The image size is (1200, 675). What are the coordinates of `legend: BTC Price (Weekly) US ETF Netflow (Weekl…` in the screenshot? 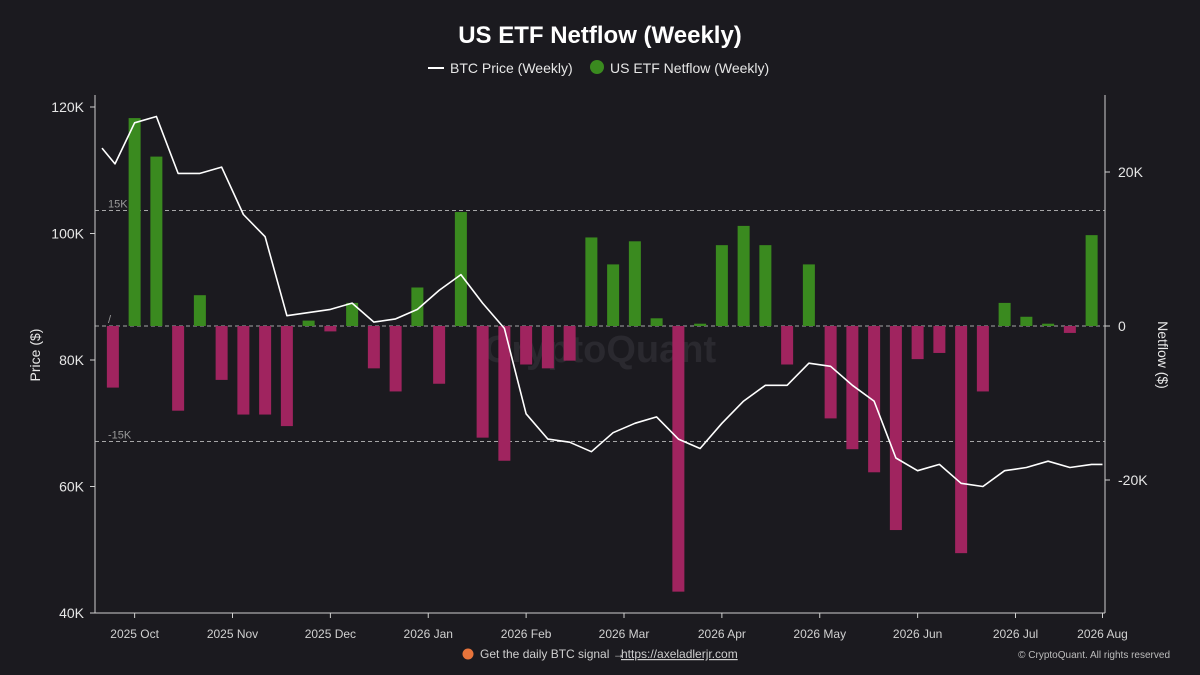 It's located at (598, 68).